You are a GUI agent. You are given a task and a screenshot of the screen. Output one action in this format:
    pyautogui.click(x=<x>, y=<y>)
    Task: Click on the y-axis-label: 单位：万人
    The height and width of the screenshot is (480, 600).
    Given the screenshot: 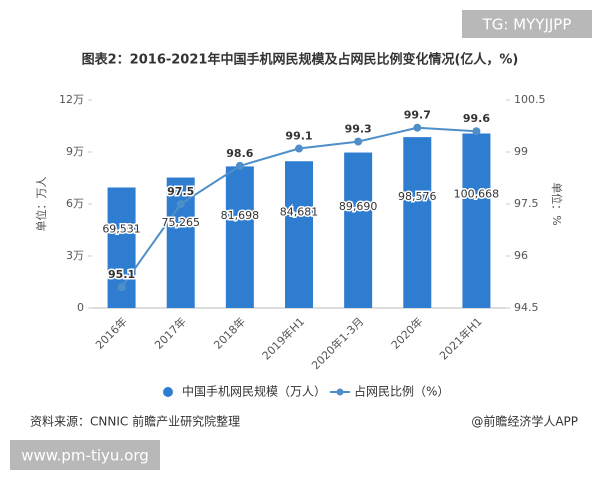 What is the action you would take?
    pyautogui.click(x=41, y=204)
    